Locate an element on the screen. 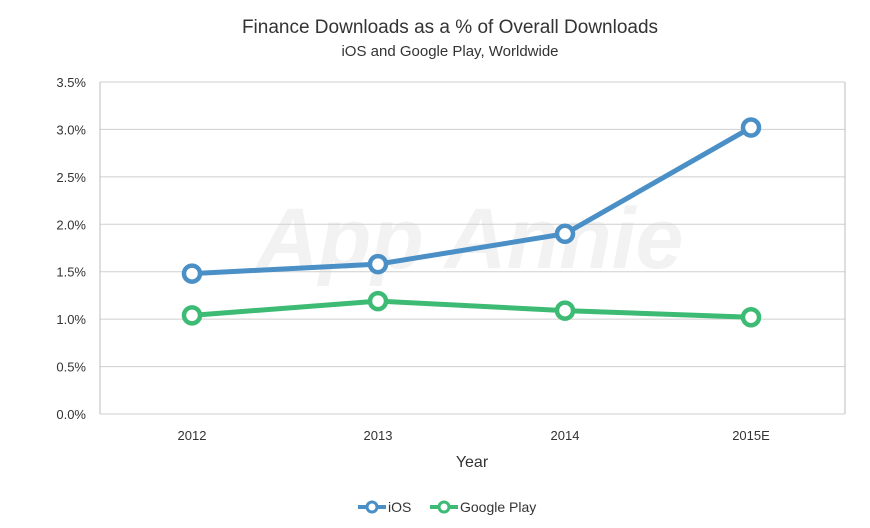  series-google-play is located at coordinates (471, 309).